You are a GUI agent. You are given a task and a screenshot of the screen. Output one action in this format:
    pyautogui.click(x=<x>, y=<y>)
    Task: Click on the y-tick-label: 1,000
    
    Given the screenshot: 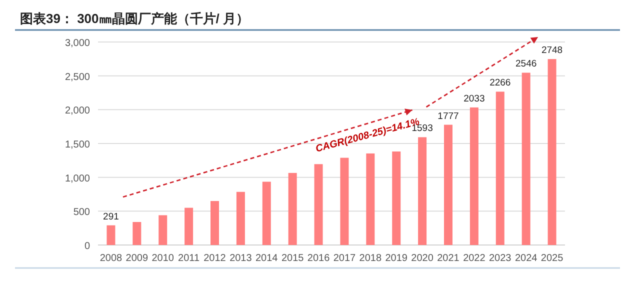 What is the action you would take?
    pyautogui.click(x=77, y=178)
    